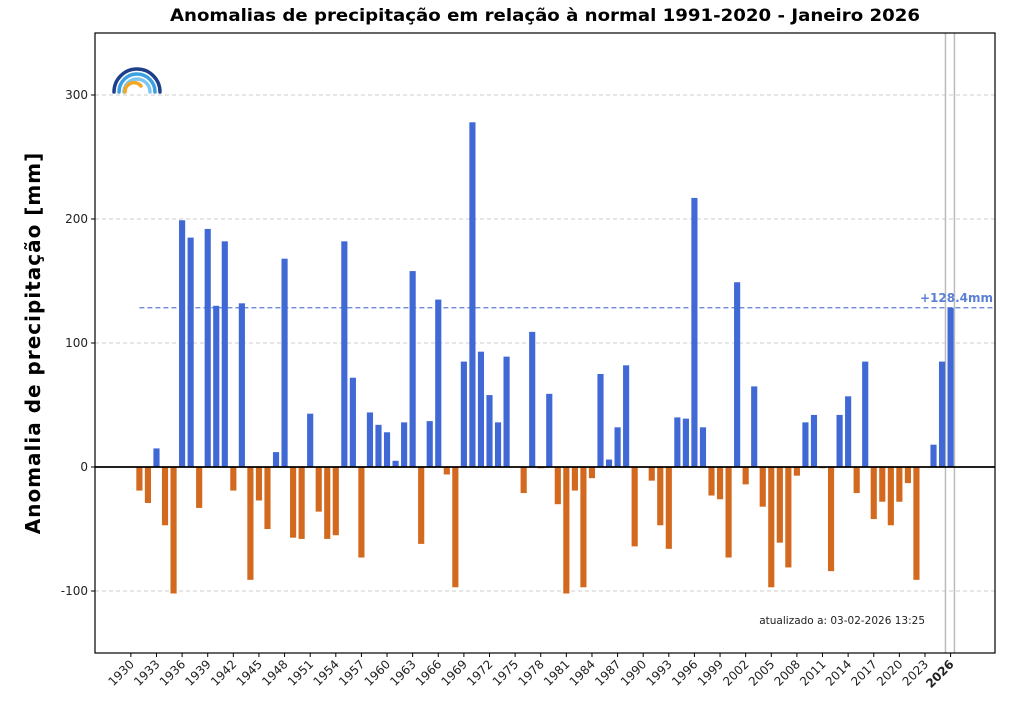 The height and width of the screenshot is (720, 1024). Describe the element at coordinates (814, 440) in the screenshot. I see `bar-2010` at that location.